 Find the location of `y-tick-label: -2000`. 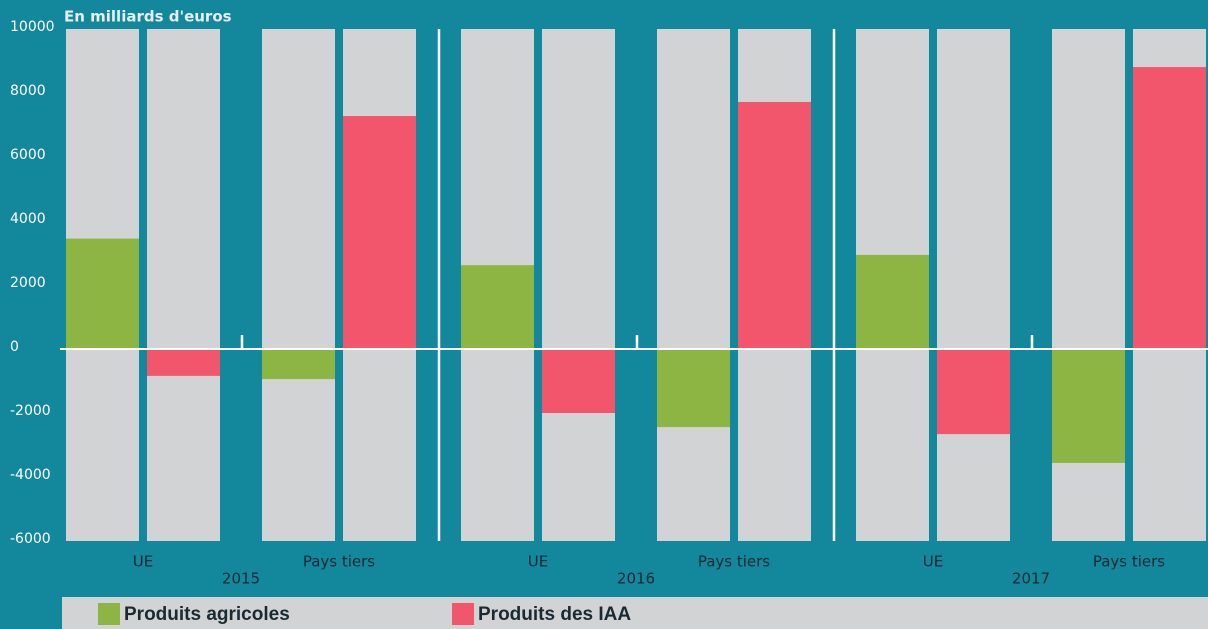

y-tick-label: -2000 is located at coordinates (30, 411).